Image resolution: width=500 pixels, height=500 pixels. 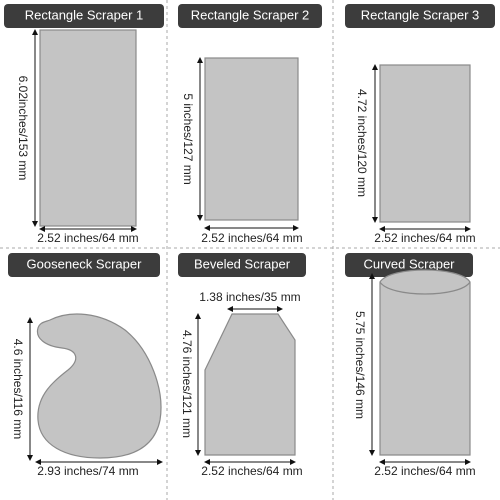 I want to click on panel-title: Curved Scraper, so click(x=409, y=263).